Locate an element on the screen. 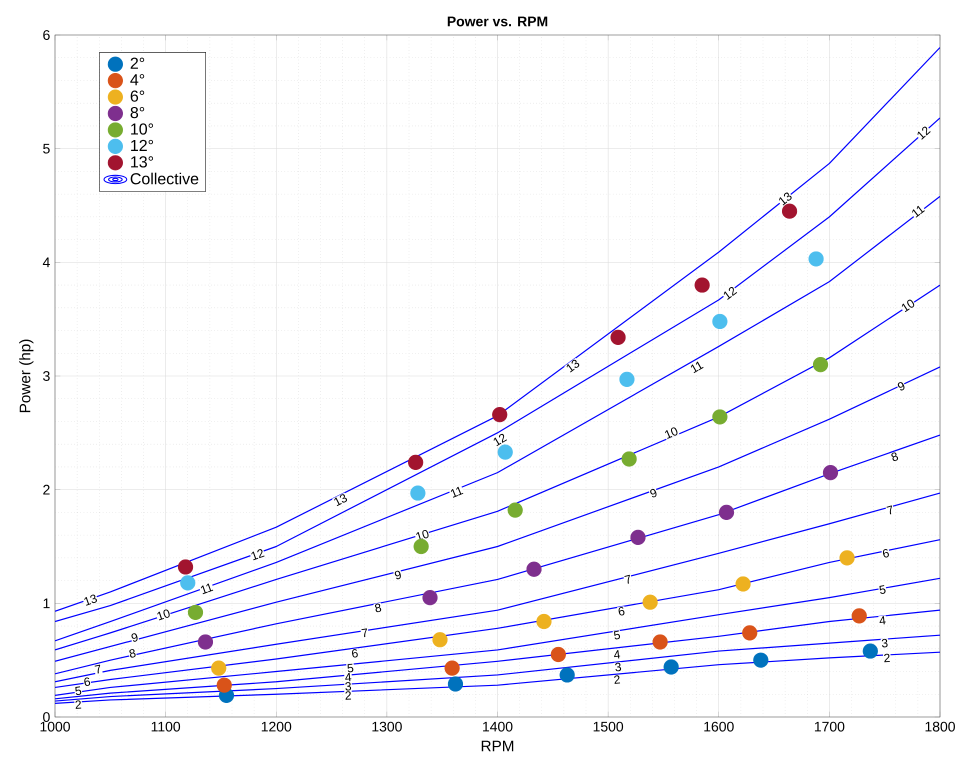 The image size is (966, 780). x-tick-label: 1700 is located at coordinates (829, 727).